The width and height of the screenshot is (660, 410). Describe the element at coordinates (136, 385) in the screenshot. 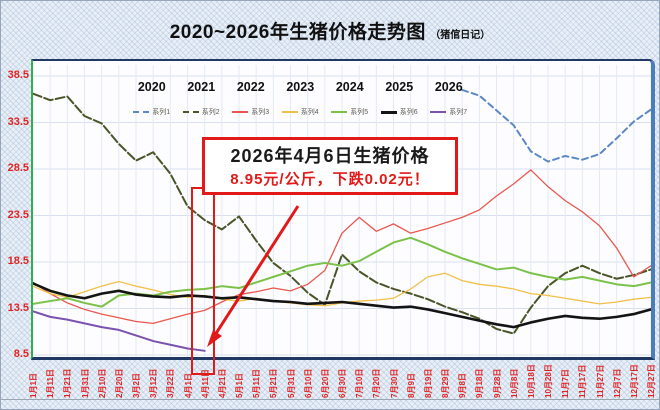

I see `x-tick-label: 3月2日` at that location.